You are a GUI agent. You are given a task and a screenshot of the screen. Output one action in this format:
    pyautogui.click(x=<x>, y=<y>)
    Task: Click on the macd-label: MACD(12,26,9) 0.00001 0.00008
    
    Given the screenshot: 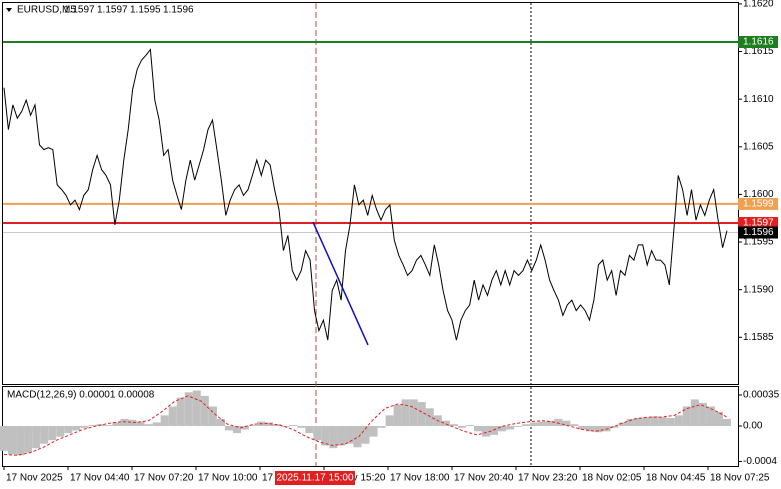 What is the action you would take?
    pyautogui.click(x=81, y=395)
    